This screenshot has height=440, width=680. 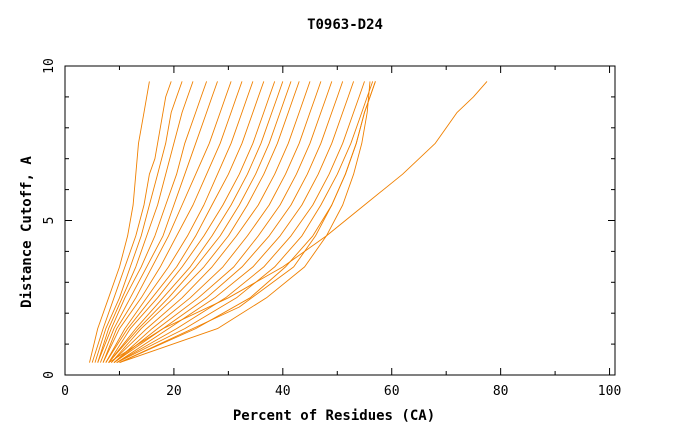 I want to click on y-tick-labels: 0 5 10, so click(x=49, y=218).